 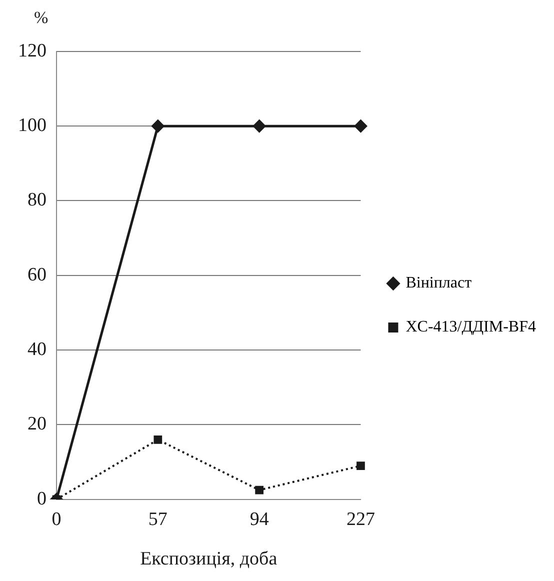 I want to click on legend-label: Вініпласт, so click(x=439, y=283).